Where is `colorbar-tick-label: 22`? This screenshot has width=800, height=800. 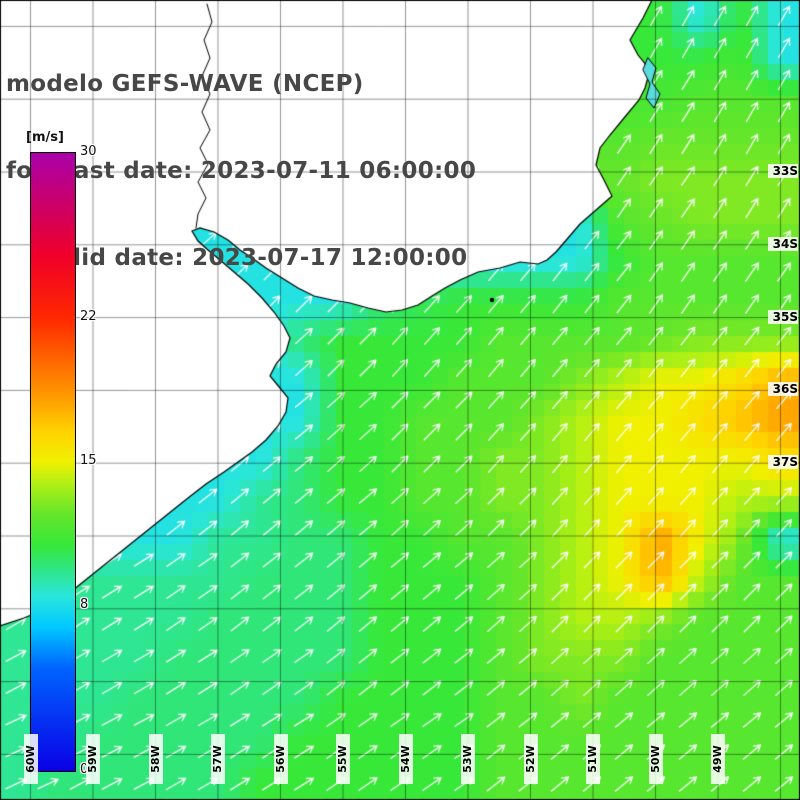 colorbar-tick-label: 22 is located at coordinates (88, 316).